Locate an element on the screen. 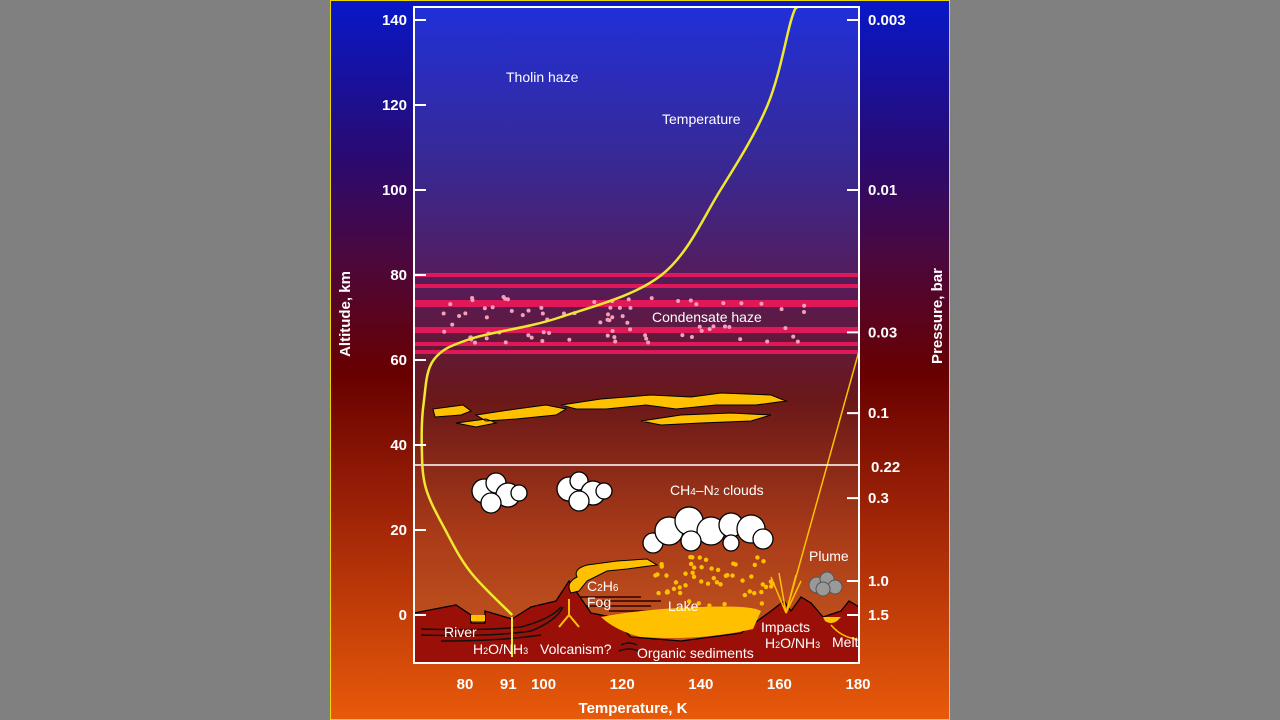 This screenshot has height=720, width=1280. volcano-plume is located at coordinates (613, 576).